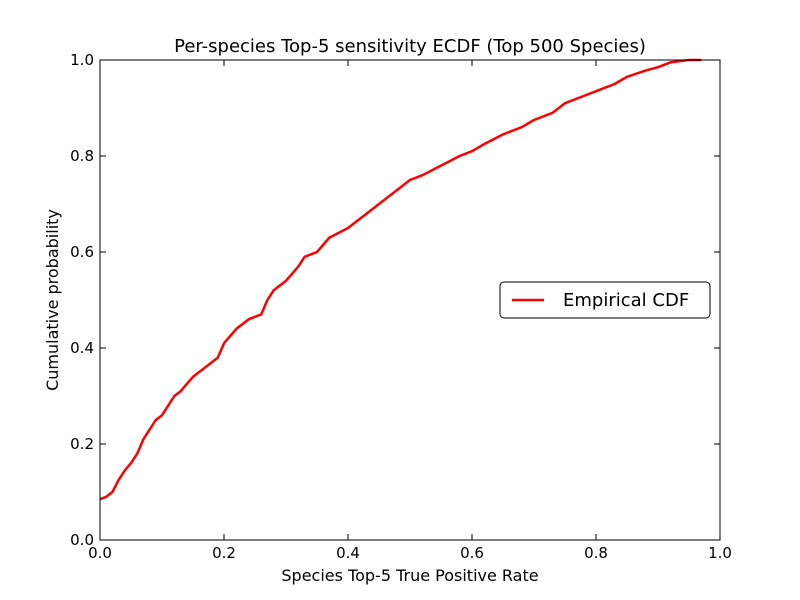 The height and width of the screenshot is (600, 800). I want to click on x-tick-label: 0.2, so click(224, 553).